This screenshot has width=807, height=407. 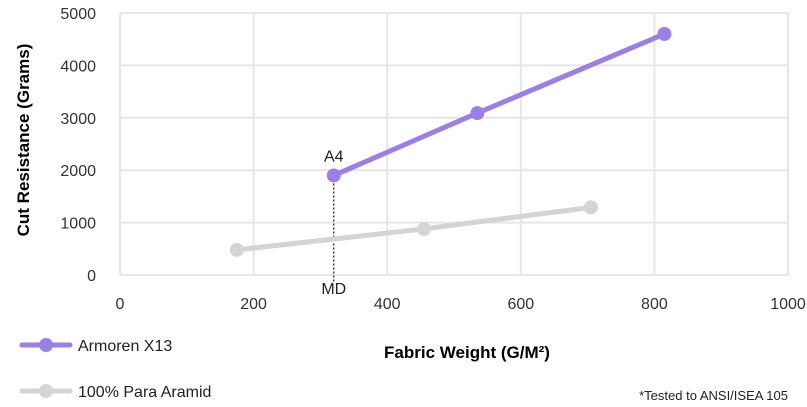 What do you see at coordinates (334, 156) in the screenshot?
I see `annotation-label: A4` at bounding box center [334, 156].